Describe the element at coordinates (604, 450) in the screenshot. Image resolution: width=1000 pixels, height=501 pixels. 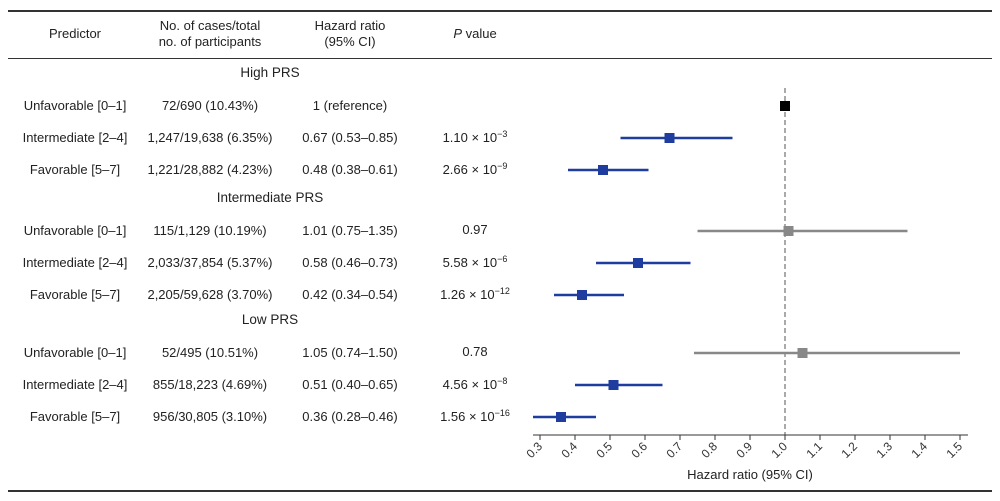
I see `x-tick-label: 0.5` at that location.